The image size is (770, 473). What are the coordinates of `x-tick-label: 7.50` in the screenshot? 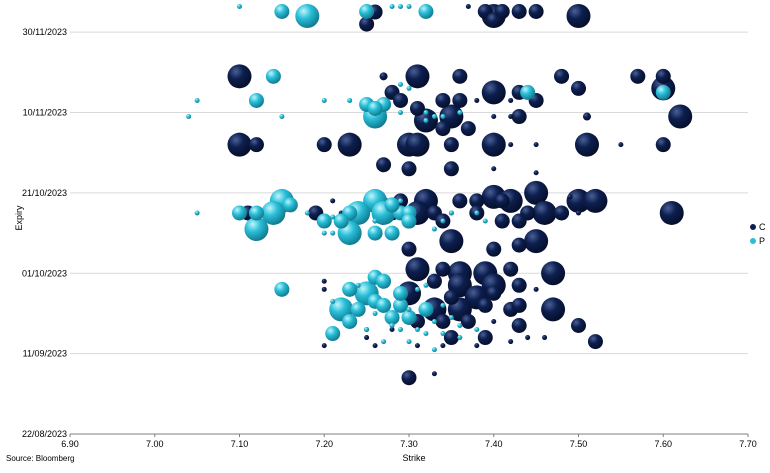 It's located at (579, 444).